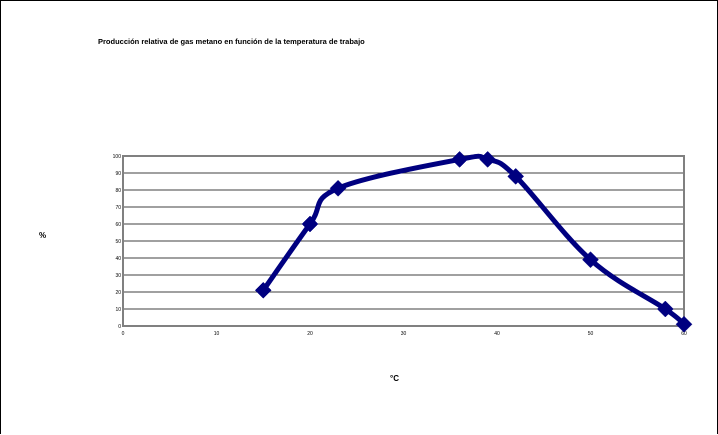 This screenshot has width=718, height=435. I want to click on y-axis-label: %, so click(42, 235).